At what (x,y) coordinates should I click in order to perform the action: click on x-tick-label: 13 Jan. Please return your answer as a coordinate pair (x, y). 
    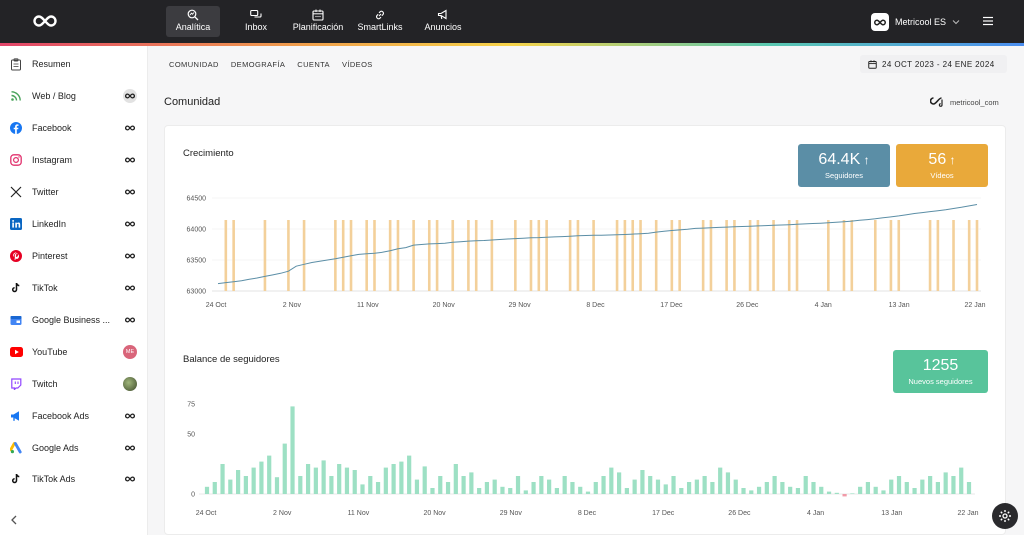
    Looking at the image, I should click on (891, 513).